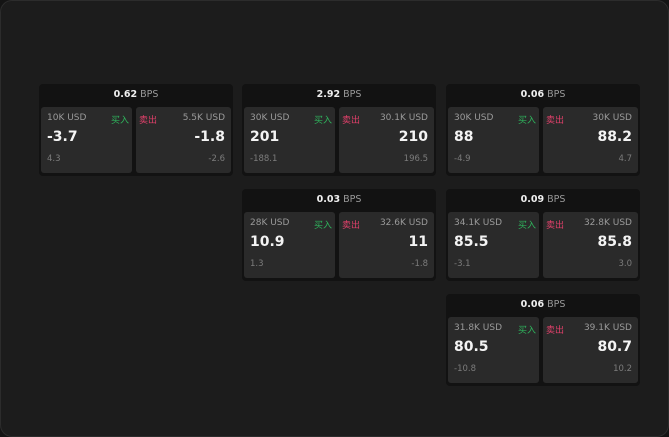 The width and height of the screenshot is (669, 437). Describe the element at coordinates (289, 140) in the screenshot. I see `buy-button: 30K USD 买入 201 -188.1` at that location.